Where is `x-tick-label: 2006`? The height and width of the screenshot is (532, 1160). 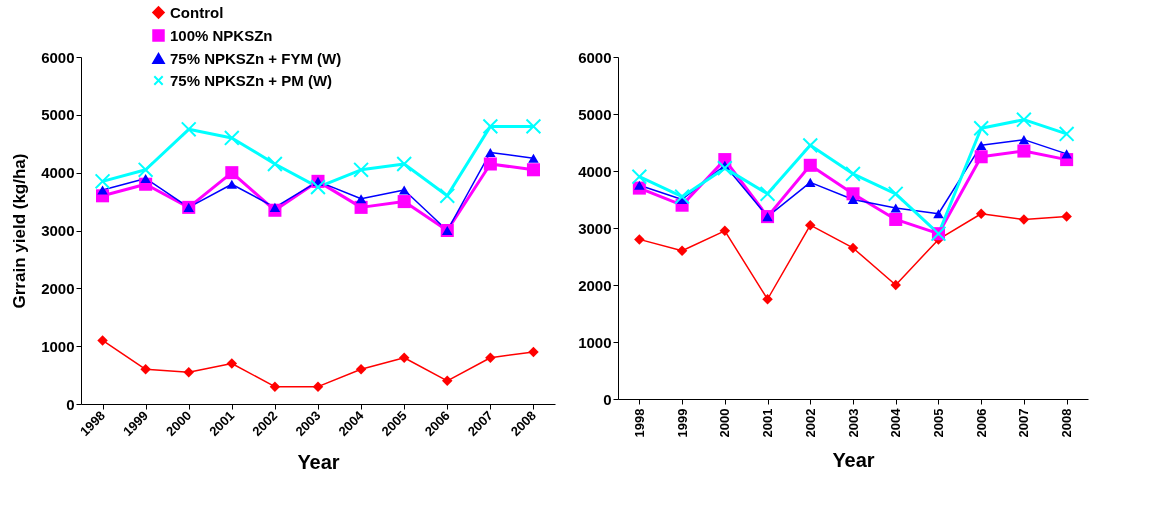
x-tick-label: 2006 is located at coordinates (981, 423).